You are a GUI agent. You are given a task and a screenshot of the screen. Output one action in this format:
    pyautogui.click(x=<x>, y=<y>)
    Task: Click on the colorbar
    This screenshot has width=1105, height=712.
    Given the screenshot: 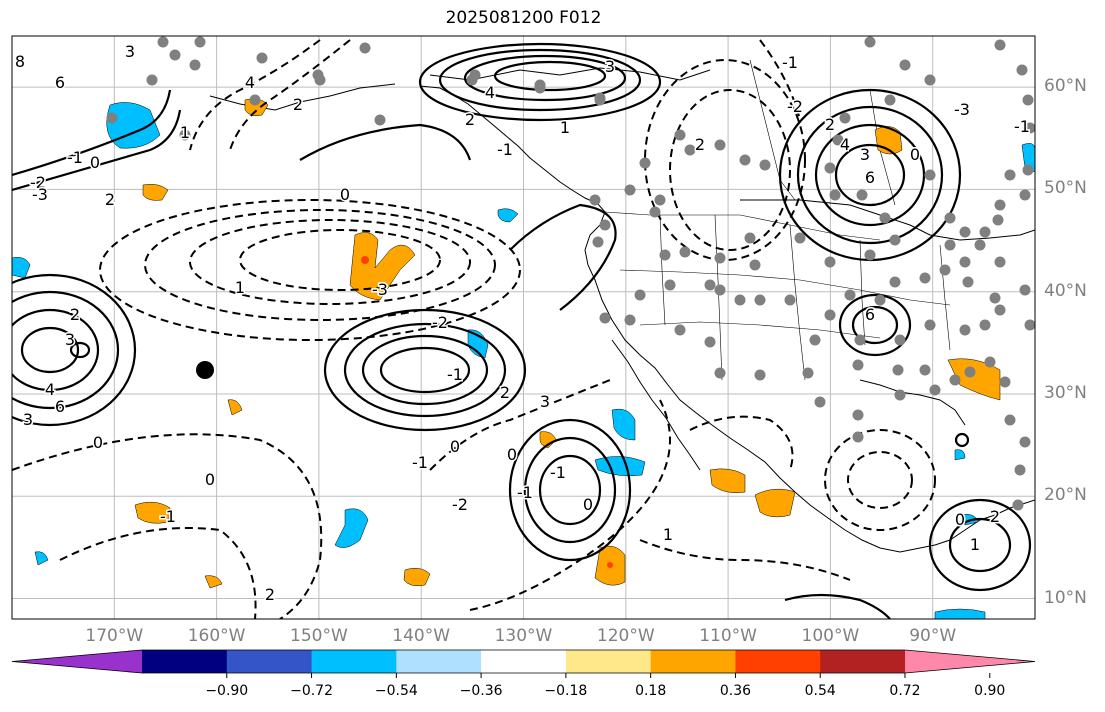 What is the action you would take?
    pyautogui.click(x=523, y=663)
    